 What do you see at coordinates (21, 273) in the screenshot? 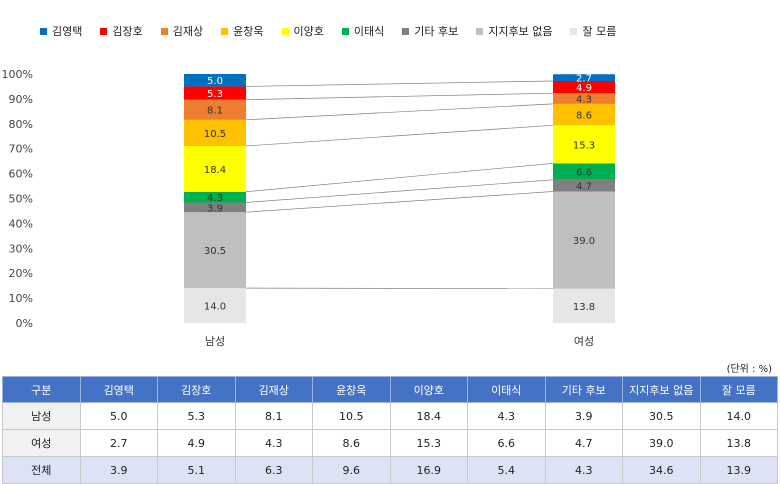
I see `y-tick-label: 20%` at bounding box center [21, 273].